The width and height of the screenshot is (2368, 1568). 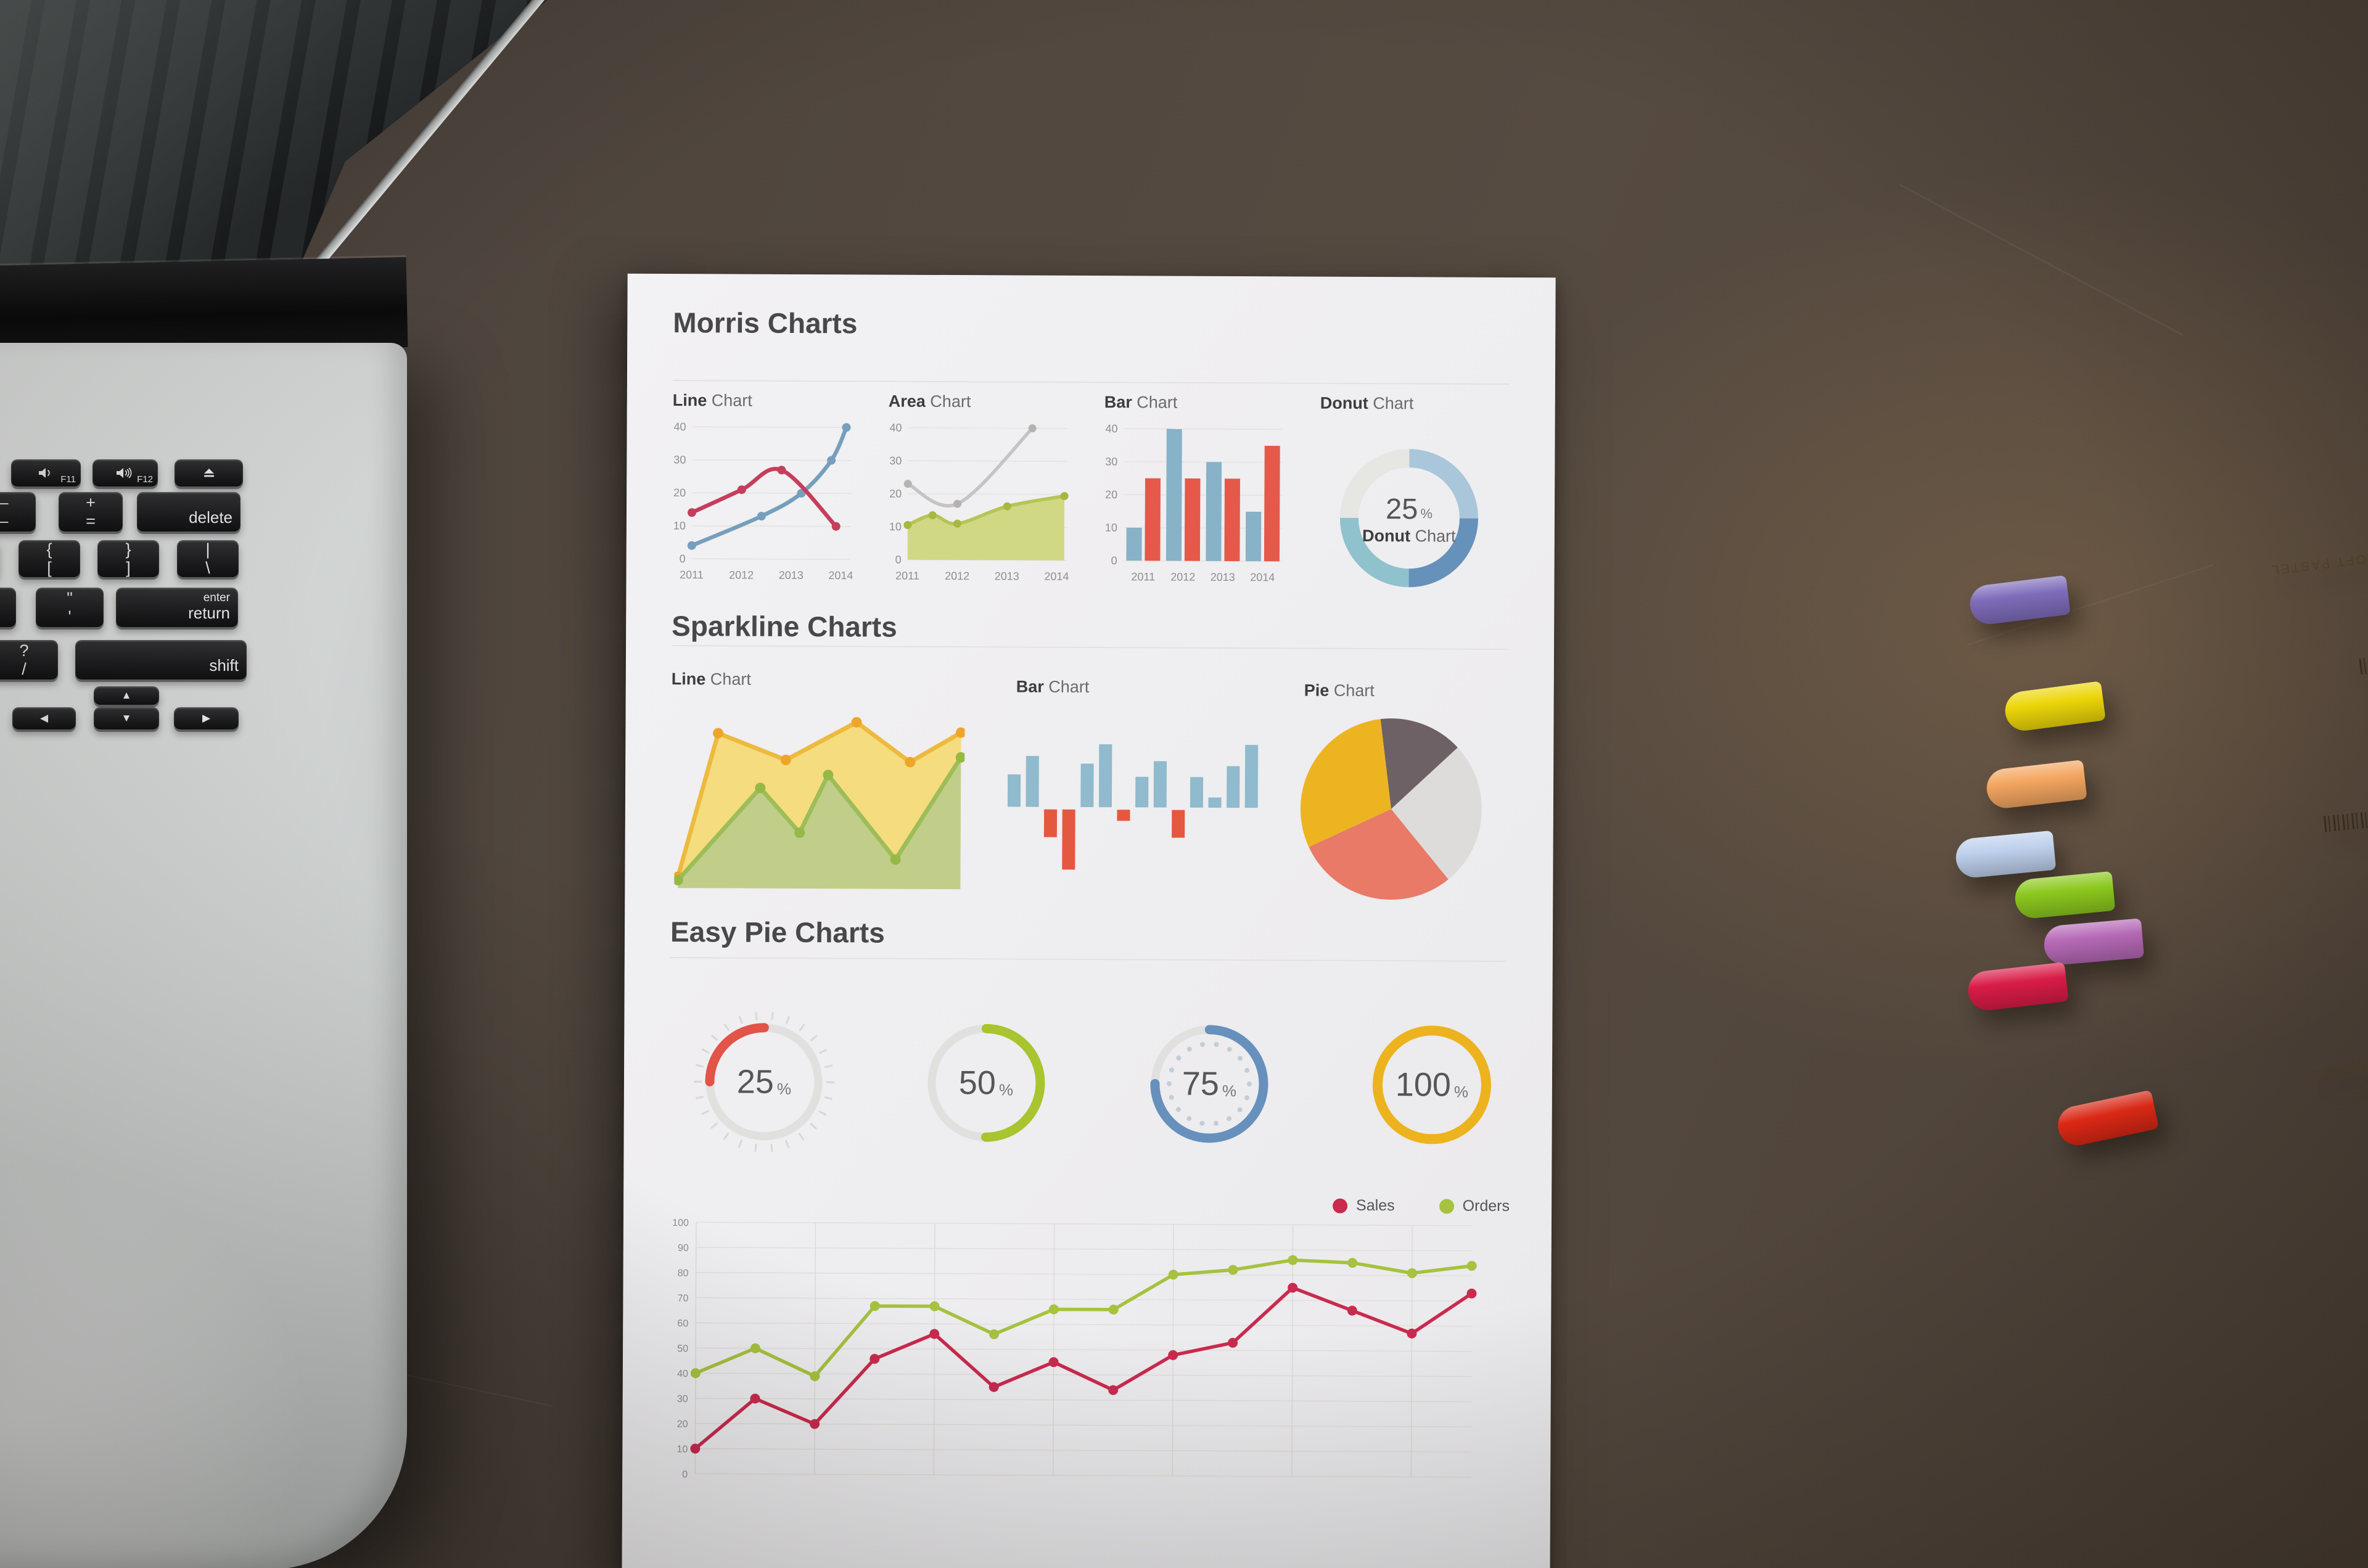 I want to click on key-eject, so click(x=209, y=472).